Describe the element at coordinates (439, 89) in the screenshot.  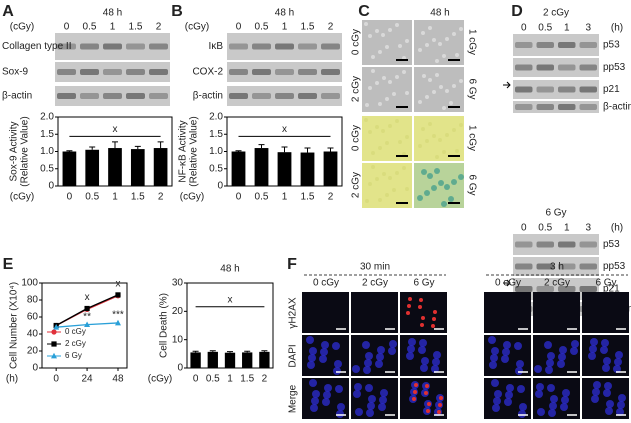
I see `micrograph` at that location.